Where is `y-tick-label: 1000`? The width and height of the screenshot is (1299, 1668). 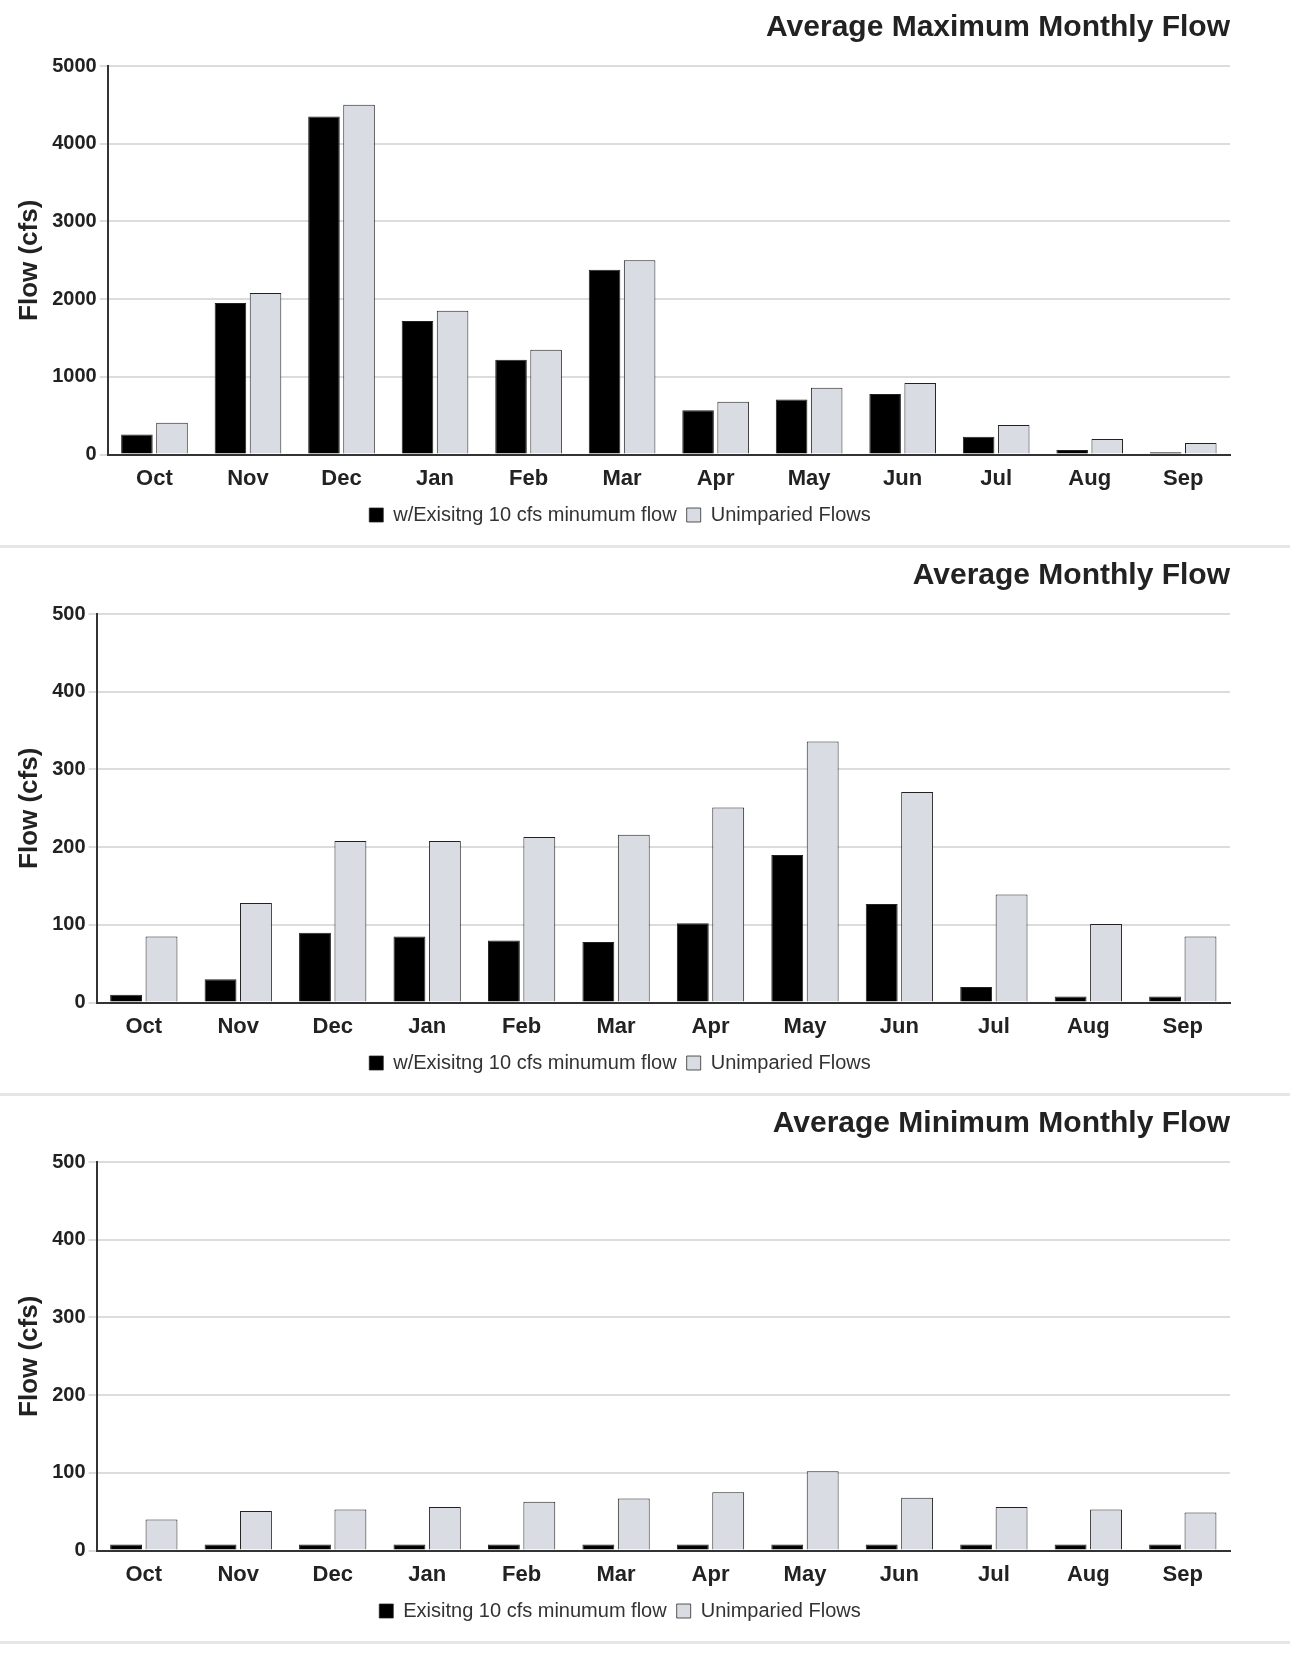 y-tick-label: 1000 is located at coordinates (74, 375).